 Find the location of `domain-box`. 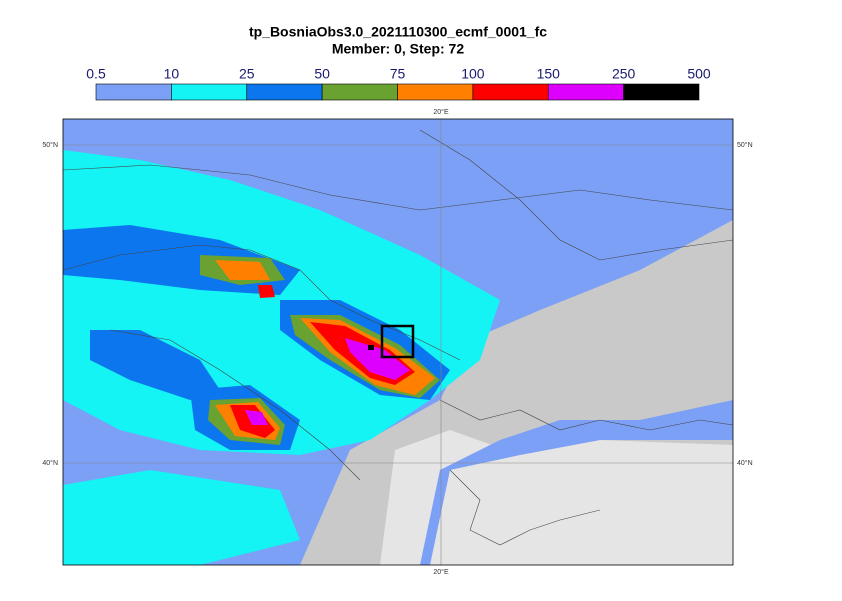

domain-box is located at coordinates (397, 341).